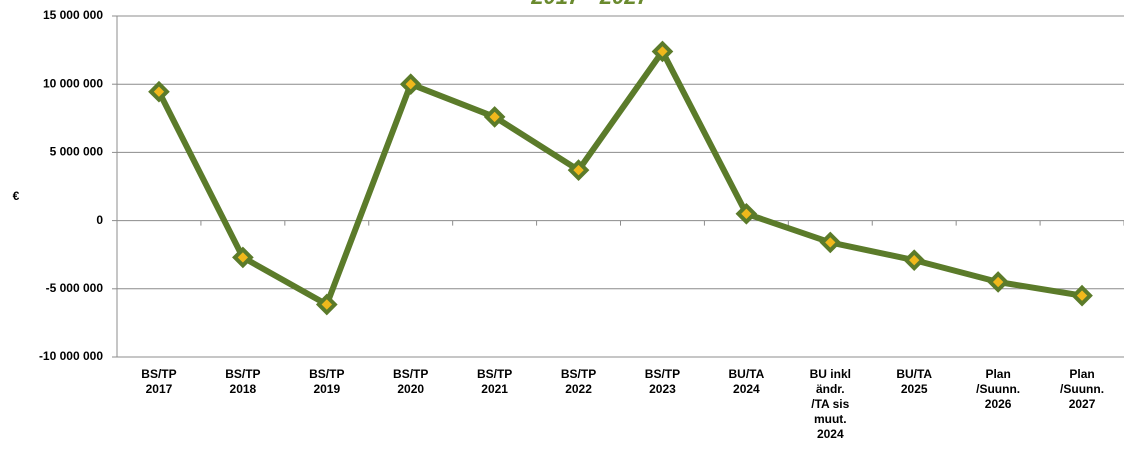 The height and width of the screenshot is (454, 1124). Describe the element at coordinates (75, 288) in the screenshot. I see `y-tick-label: -5 000 000` at that location.